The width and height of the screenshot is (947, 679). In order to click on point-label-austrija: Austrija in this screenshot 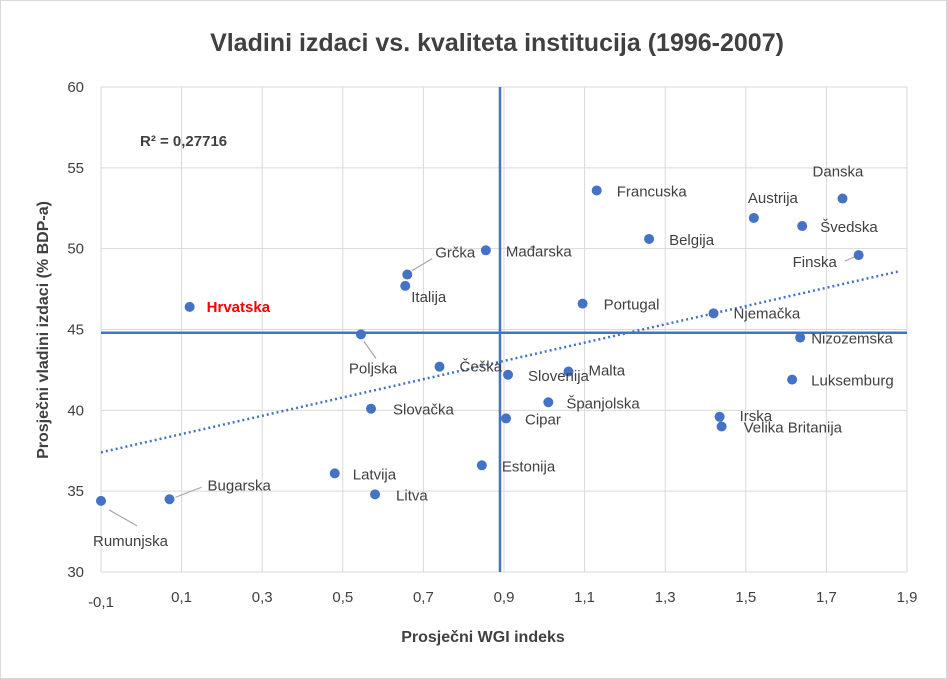, I will do `click(773, 198)`.